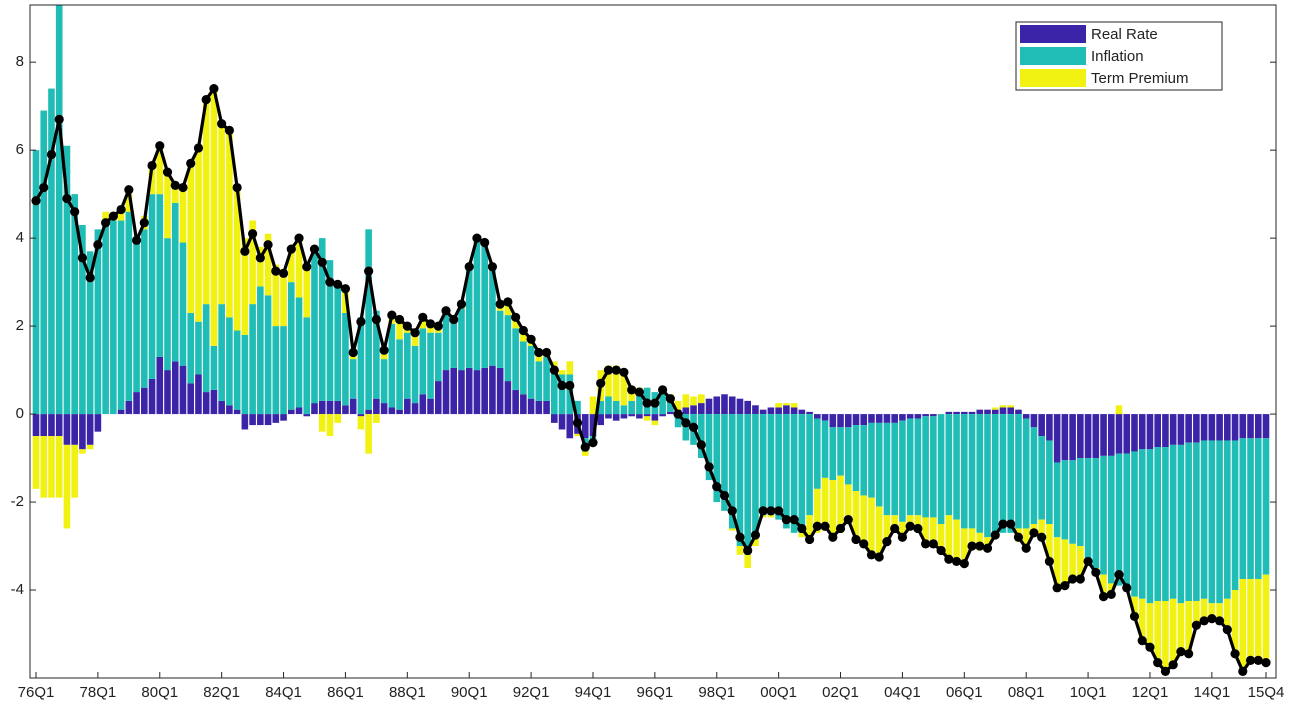  I want to click on x-tick-label: 82Q1, so click(221, 692).